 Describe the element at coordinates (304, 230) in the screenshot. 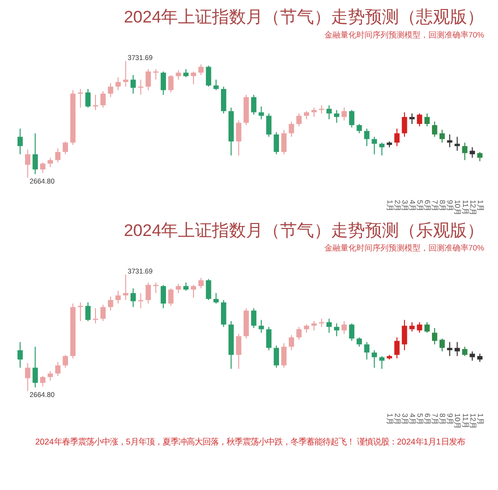

I see `chart-title: 2024年上证指数月（节气）走势预测（乐观版）` at that location.